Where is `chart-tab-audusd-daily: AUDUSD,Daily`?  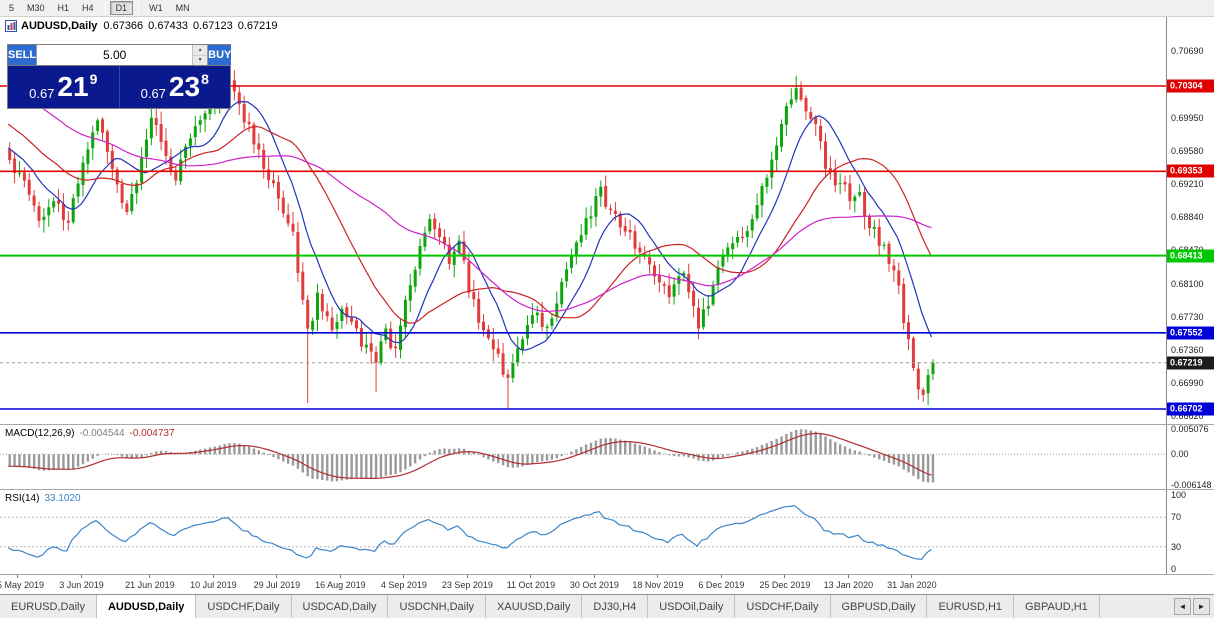 chart-tab-audusd-daily: AUDUSD,Daily is located at coordinates (146, 606).